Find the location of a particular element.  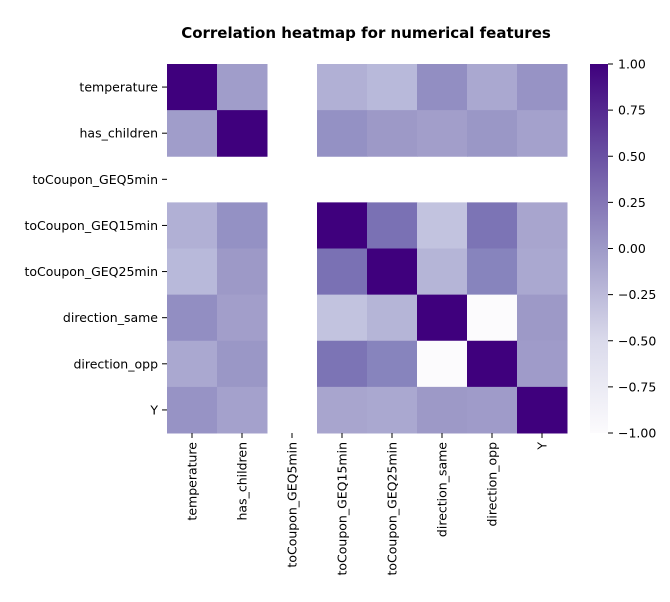

colorbar-tick-label: 0.25 is located at coordinates (632, 202).